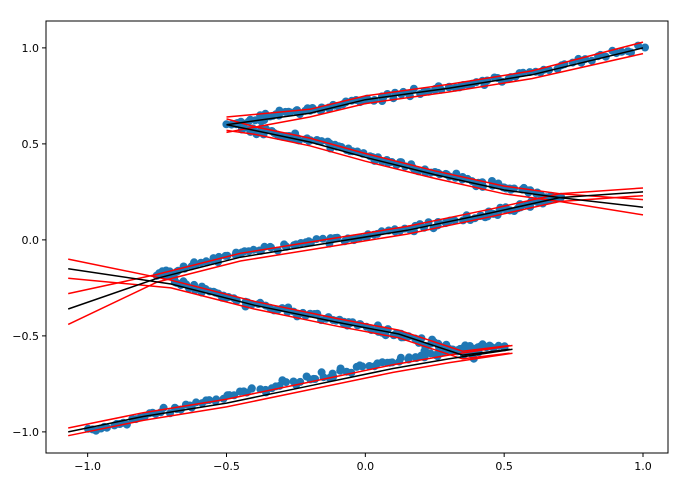 The height and width of the screenshot is (480, 700). Describe the element at coordinates (504, 466) in the screenshot. I see `x-tick-label: 0.5` at that location.